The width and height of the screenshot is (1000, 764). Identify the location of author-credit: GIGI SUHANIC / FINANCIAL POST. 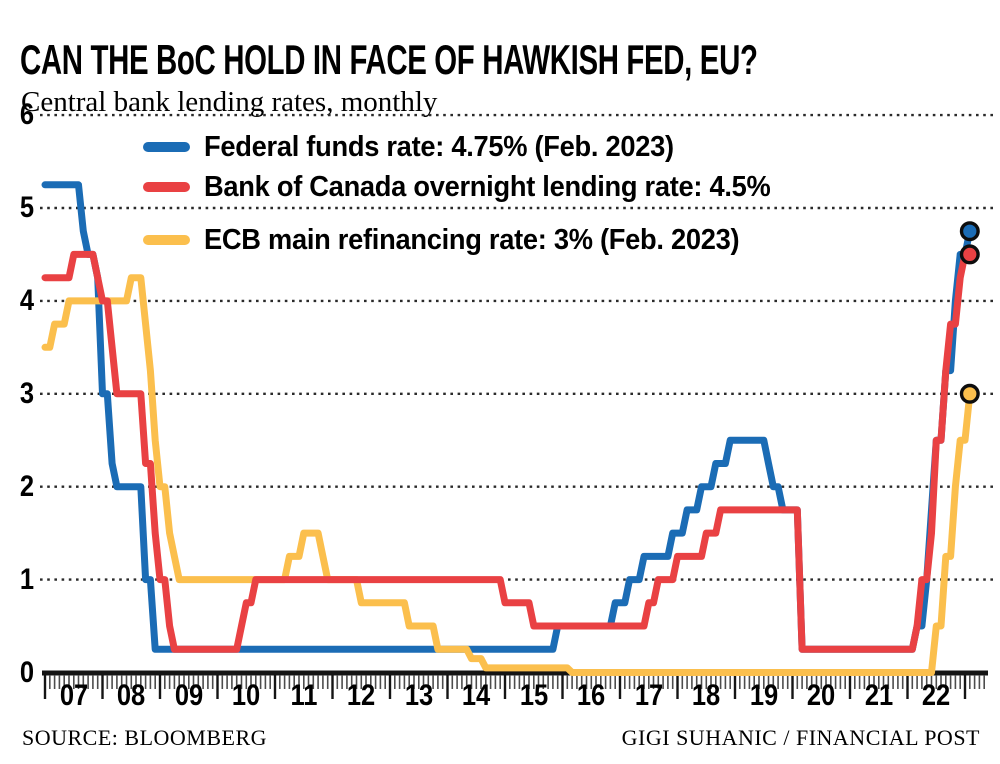
(800, 737).